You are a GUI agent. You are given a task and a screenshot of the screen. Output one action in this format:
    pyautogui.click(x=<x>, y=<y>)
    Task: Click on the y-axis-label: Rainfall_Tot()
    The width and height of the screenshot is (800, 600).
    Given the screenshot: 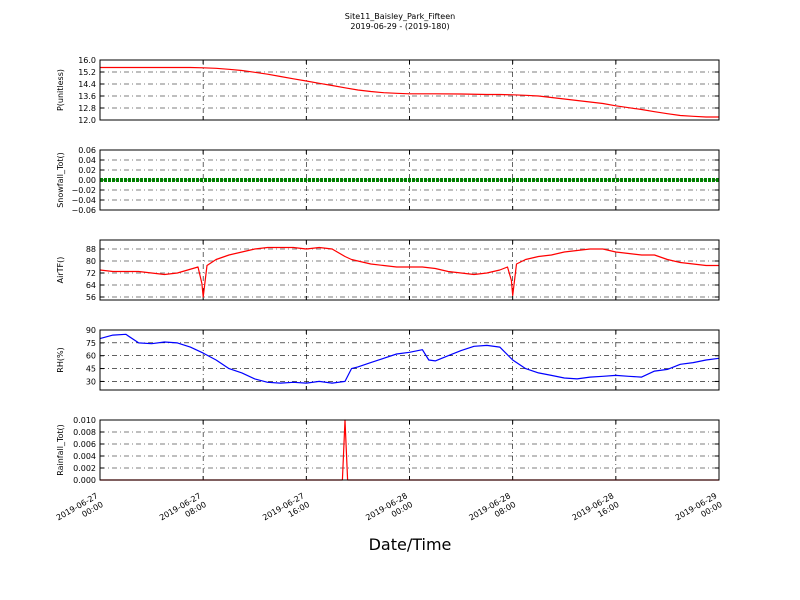 What is the action you would take?
    pyautogui.click(x=60, y=450)
    